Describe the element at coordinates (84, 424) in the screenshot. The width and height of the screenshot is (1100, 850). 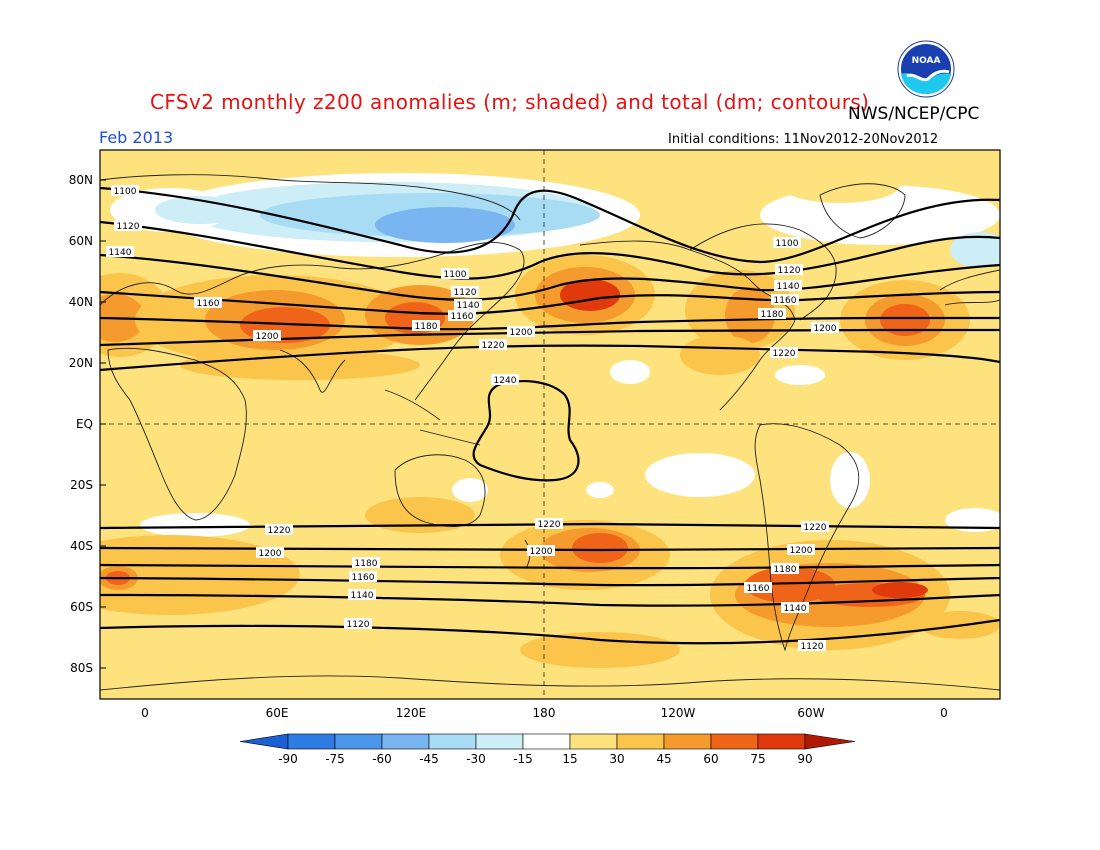
I see `lat-label: EQ` at that location.